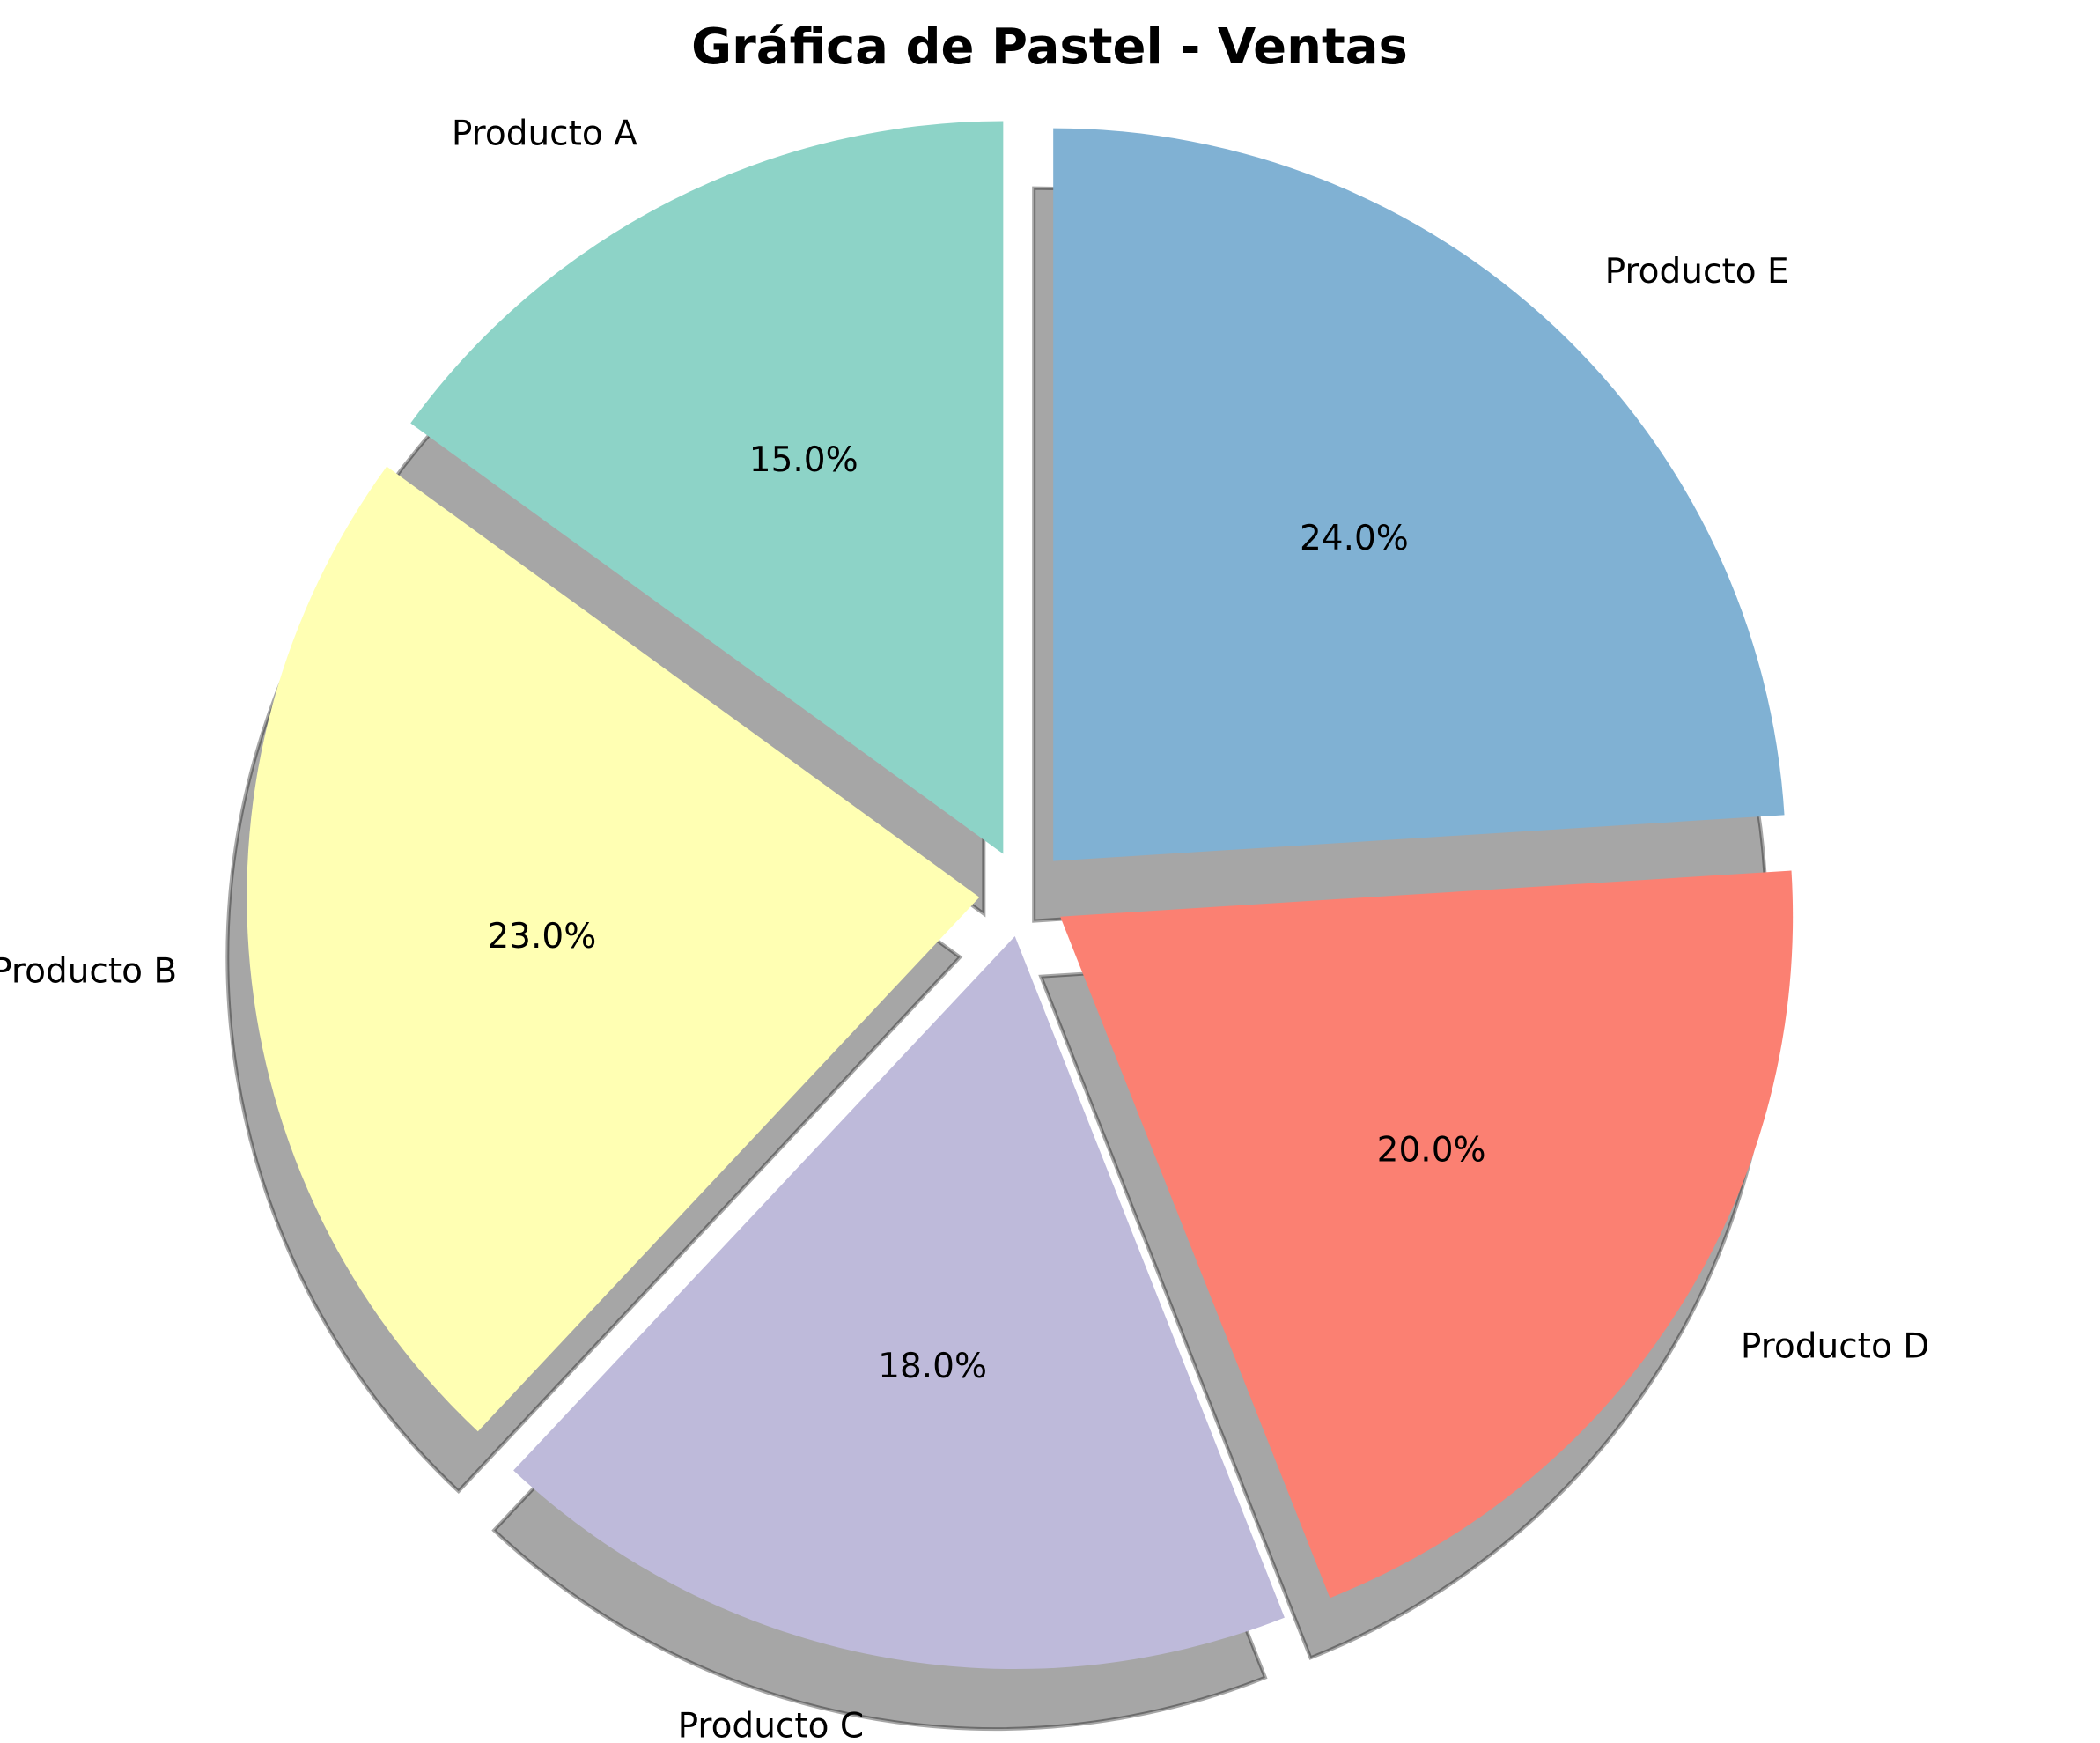 The height and width of the screenshot is (1743, 2100). Describe the element at coordinates (1431, 1151) in the screenshot. I see `slice-percent-producto-d: 20.0%` at that location.